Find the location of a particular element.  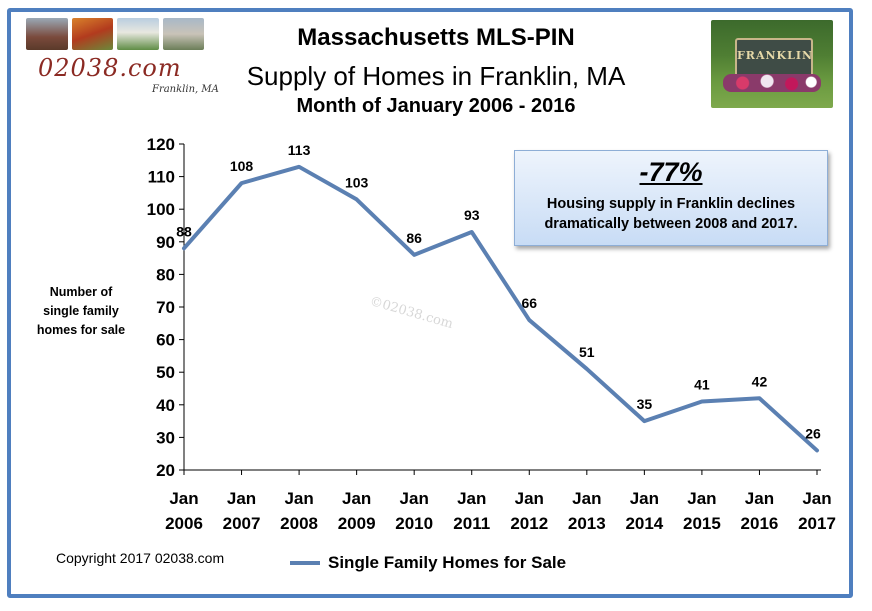

site-logo-text: 02038.com is located at coordinates (110, 68).